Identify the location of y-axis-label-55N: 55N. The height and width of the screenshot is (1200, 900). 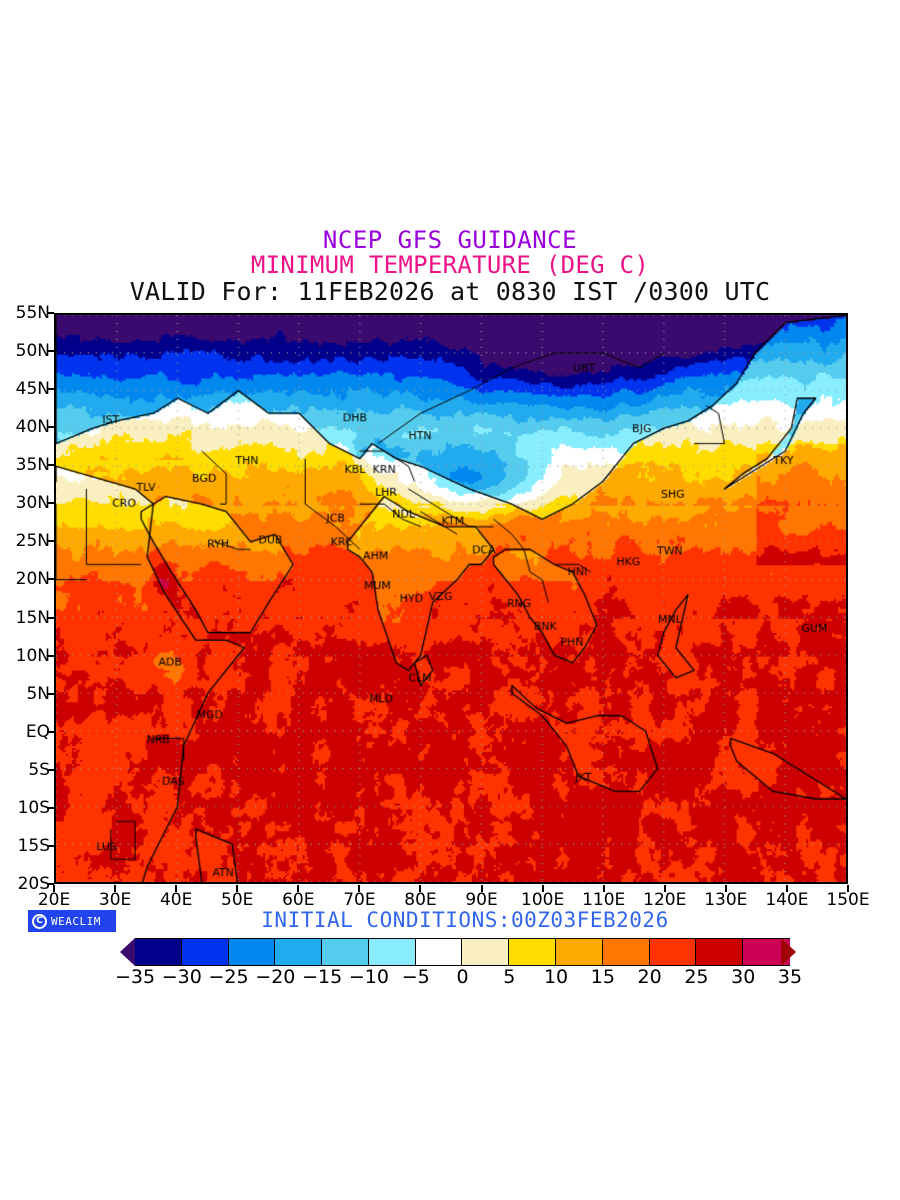
(32, 313).